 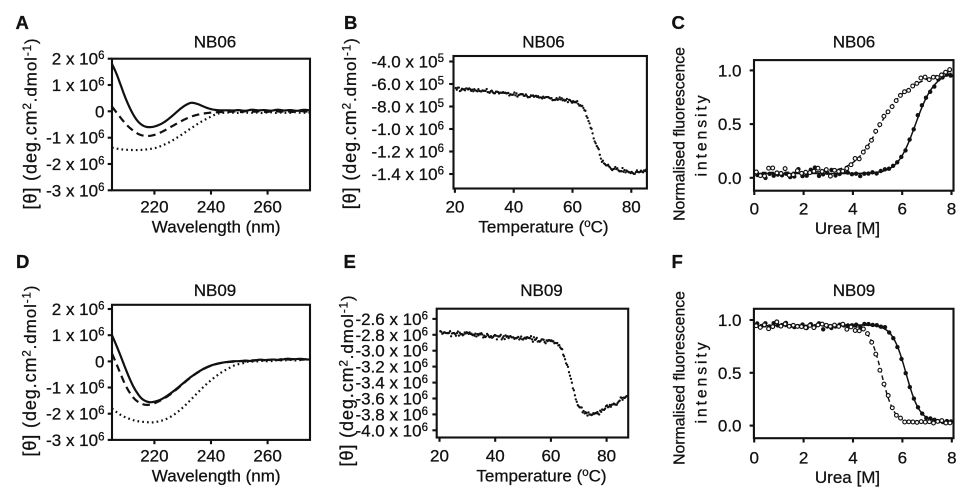 I want to click on svg-text: -6.0 x 105, so click(x=407, y=84).